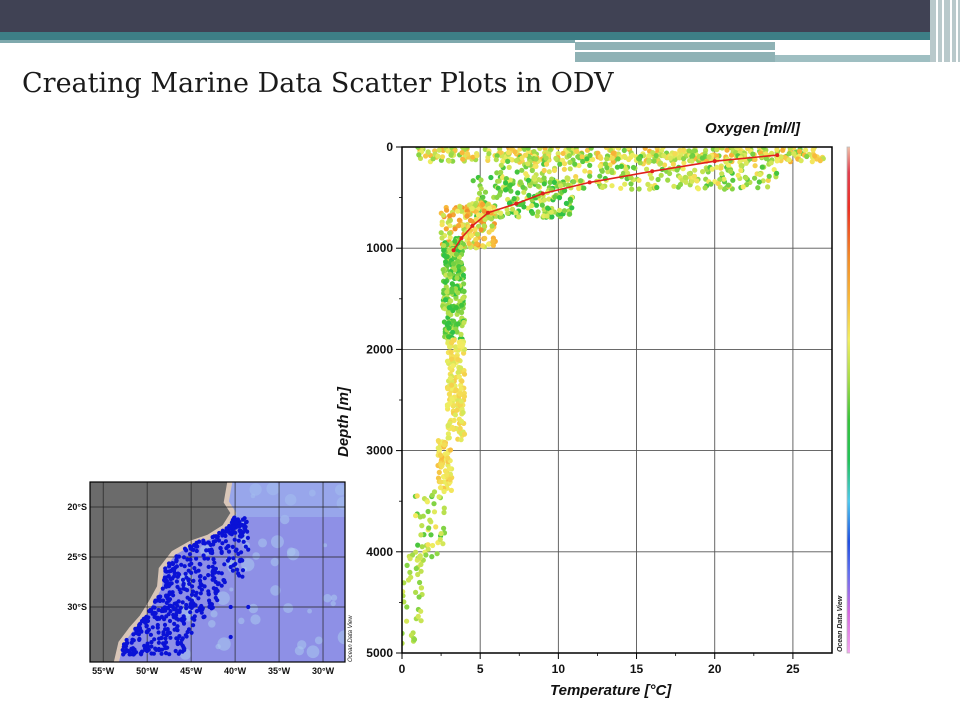 The image size is (960, 720). Describe the element at coordinates (379, 552) in the screenshot. I see `y-tick-label: 4000` at that location.